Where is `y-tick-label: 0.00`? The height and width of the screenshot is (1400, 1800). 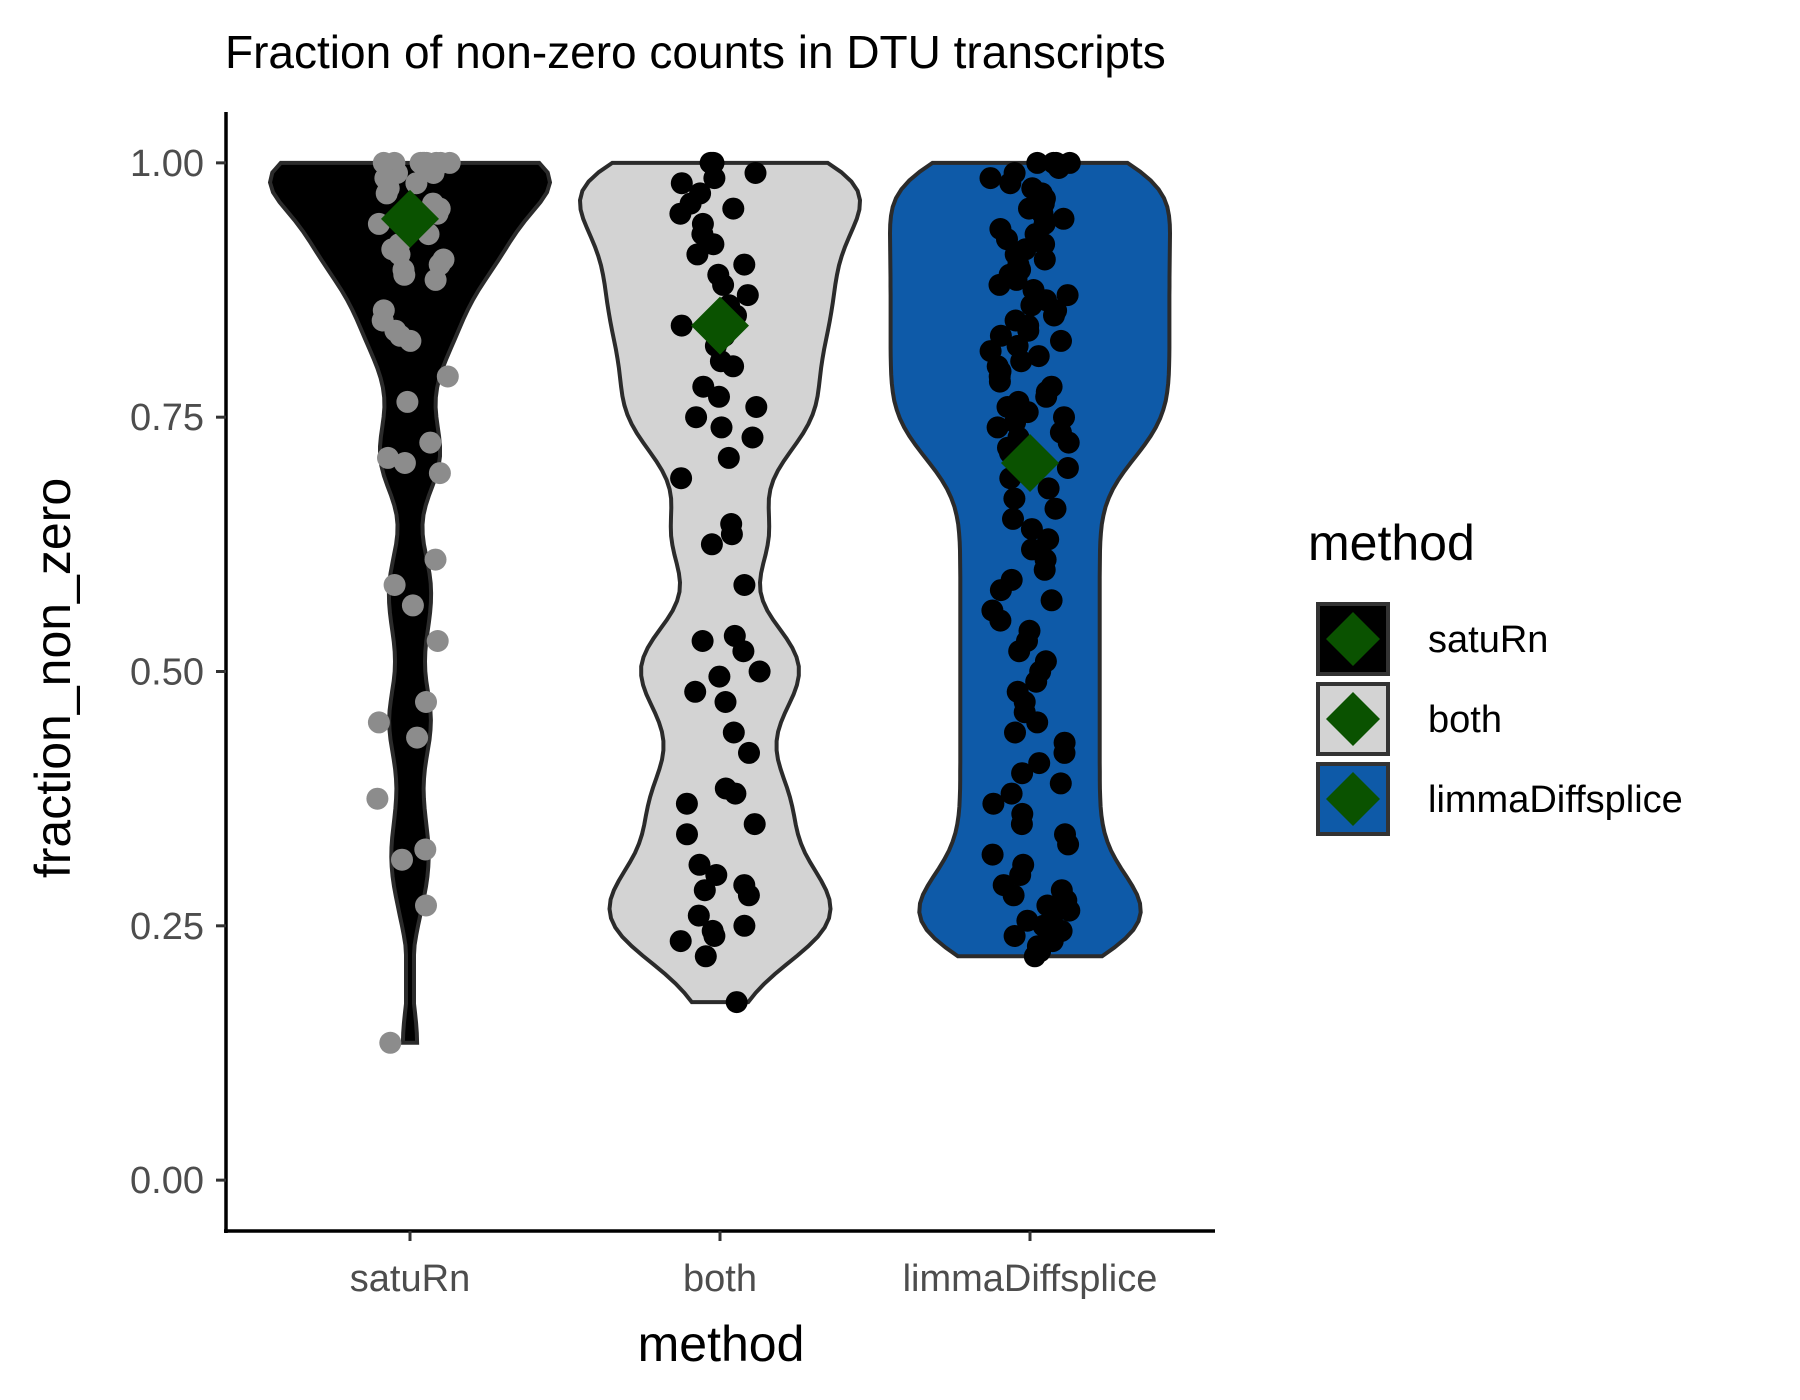 y-tick-label: 0.00 is located at coordinates (167, 1181).